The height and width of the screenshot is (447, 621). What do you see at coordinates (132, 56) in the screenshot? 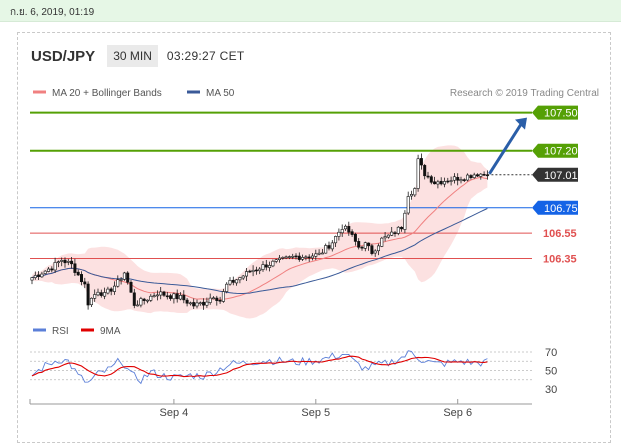
I see `timeframe-badge: 30 MIN` at bounding box center [132, 56].